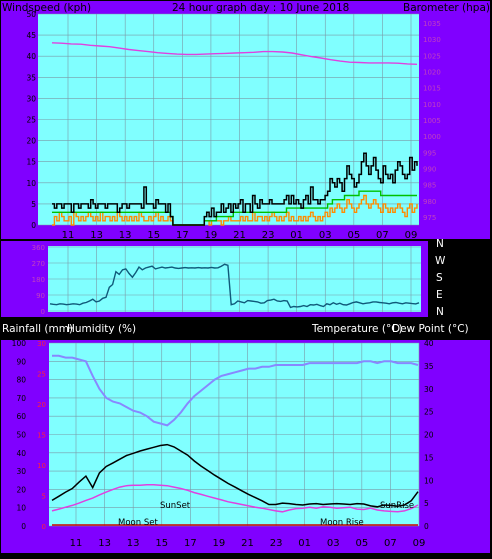  Describe the element at coordinates (21, 489) in the screenshot. I see `humidity-y-tick-label: 20` at that location.